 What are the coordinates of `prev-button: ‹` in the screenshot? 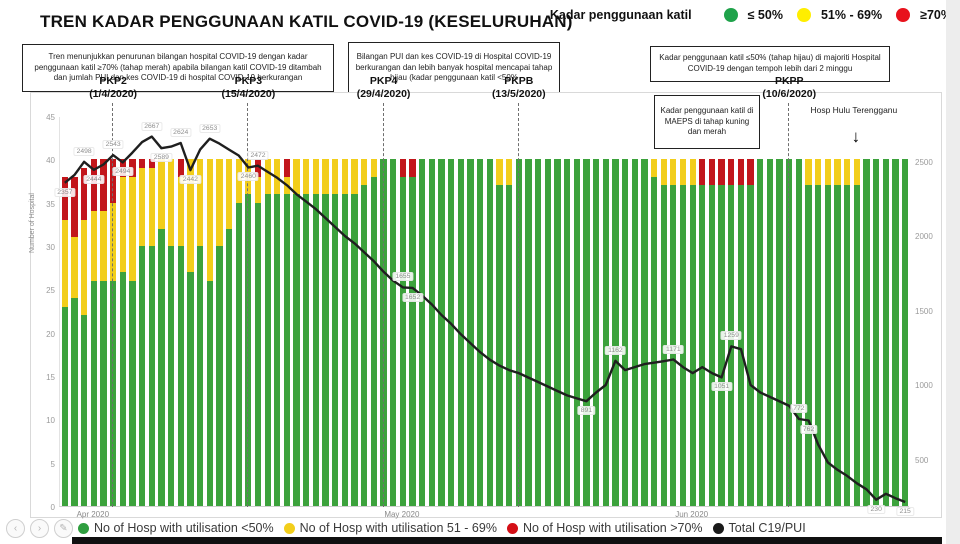 It's located at (15, 528).